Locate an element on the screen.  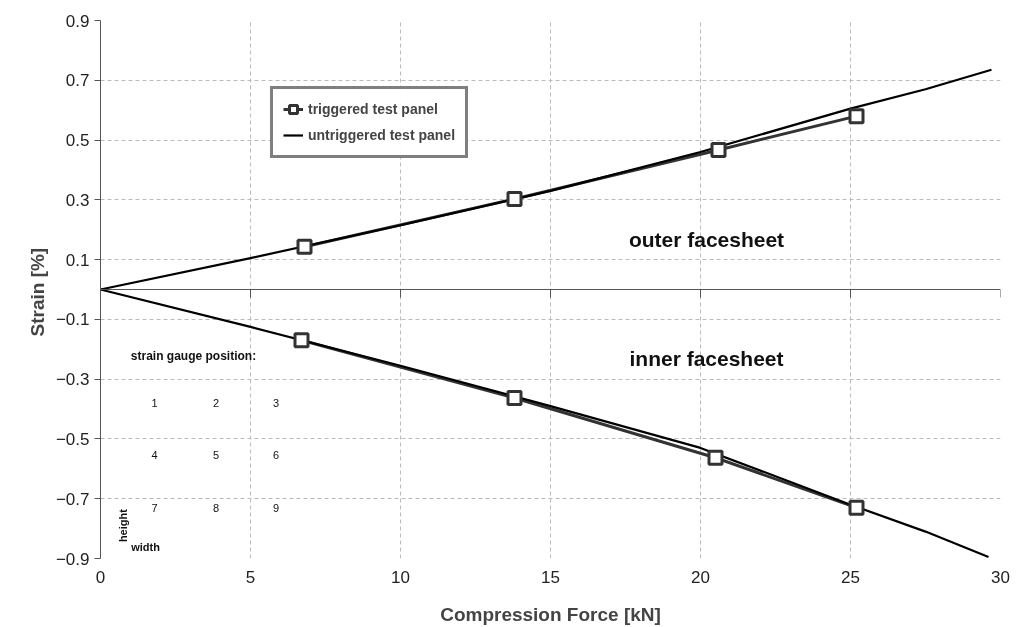
y-tick-label: −0.3 is located at coordinates (72, 380).